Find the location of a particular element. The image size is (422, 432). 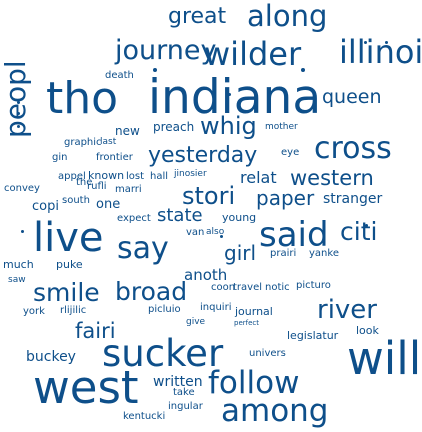

word-will: will is located at coordinates (384, 358).